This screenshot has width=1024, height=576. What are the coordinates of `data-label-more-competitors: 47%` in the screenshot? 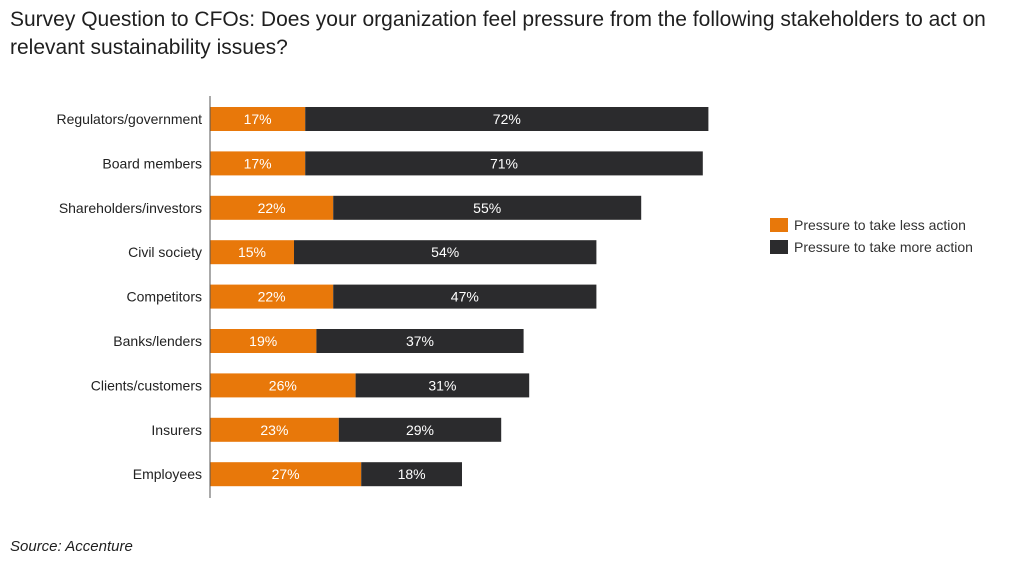 It's located at (465, 297).